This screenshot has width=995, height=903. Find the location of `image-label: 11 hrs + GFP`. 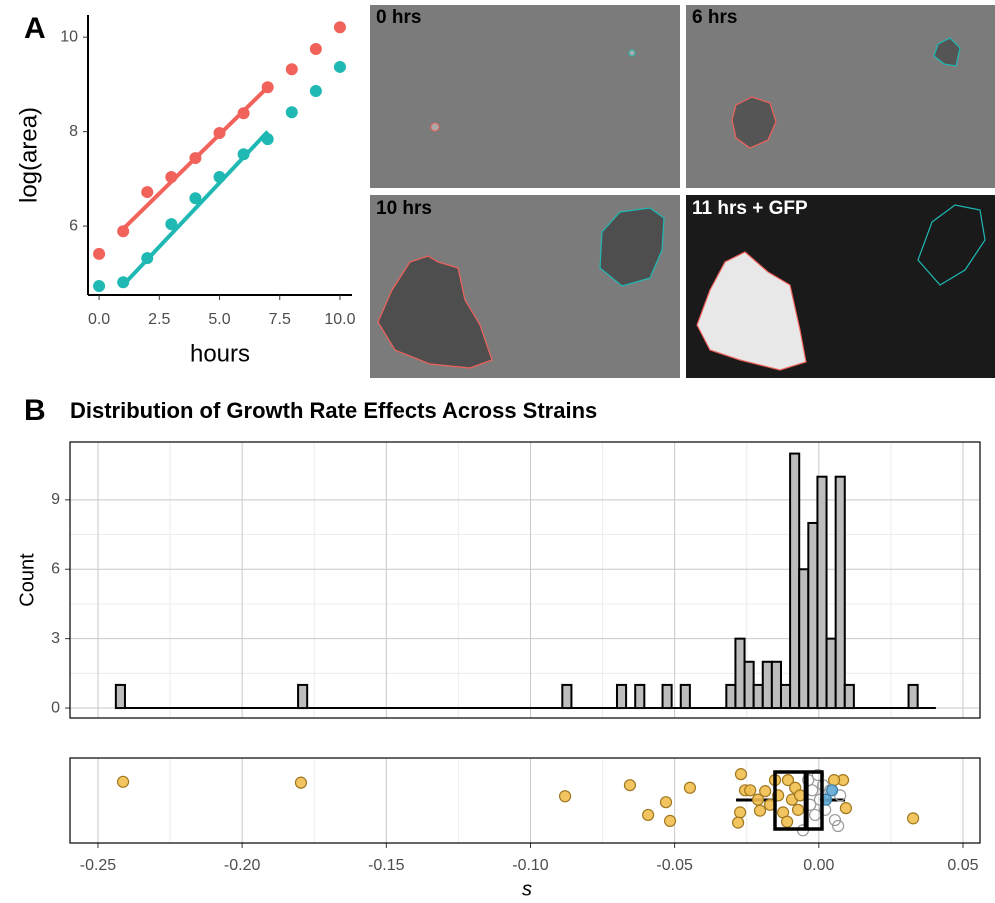

image-label: 11 hrs + GFP is located at coordinates (750, 208).